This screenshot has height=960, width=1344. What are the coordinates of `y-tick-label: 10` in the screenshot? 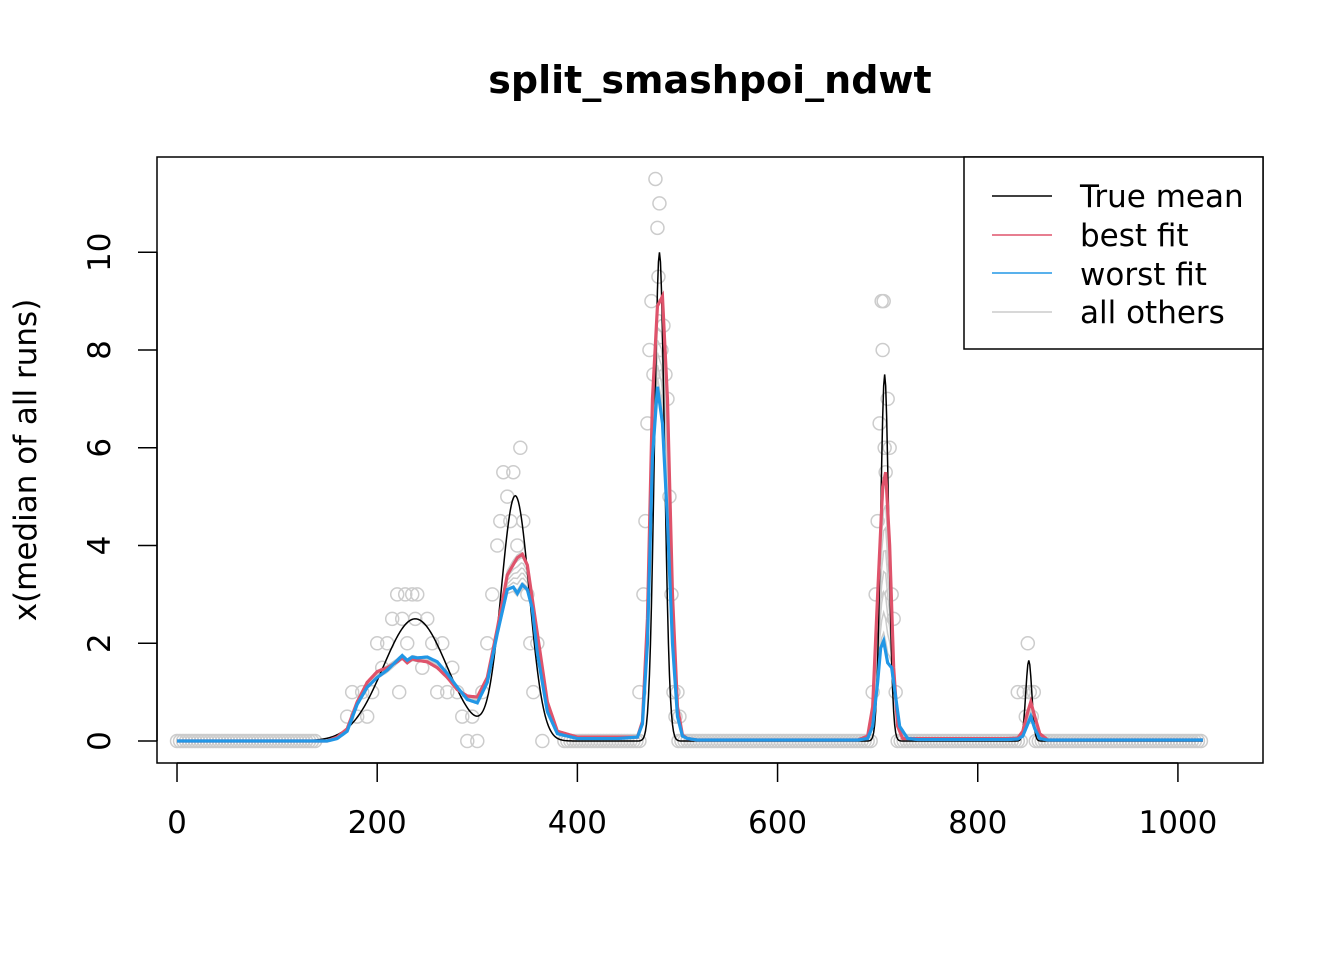 It's located at (100, 252).